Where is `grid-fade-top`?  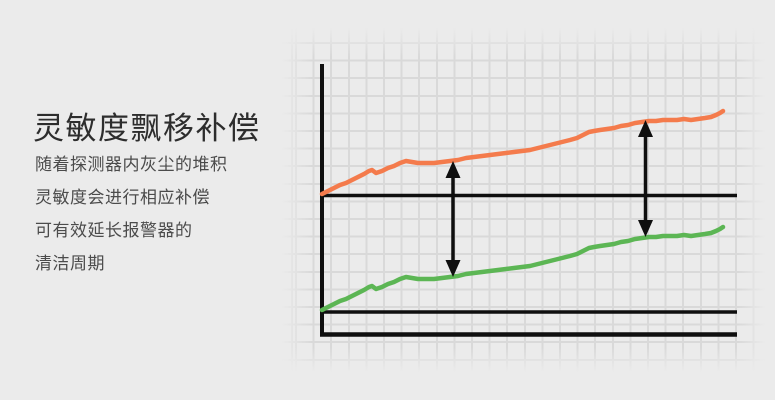 grid-fade-top is located at coordinates (526, 41).